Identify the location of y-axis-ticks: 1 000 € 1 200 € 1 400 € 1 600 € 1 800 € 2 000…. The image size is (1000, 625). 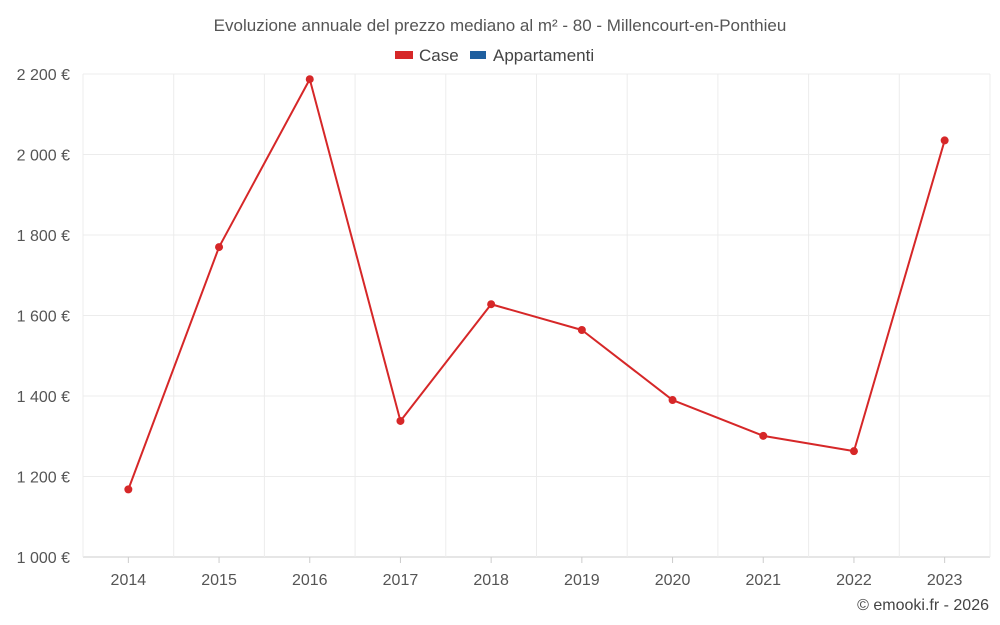
(43, 317).